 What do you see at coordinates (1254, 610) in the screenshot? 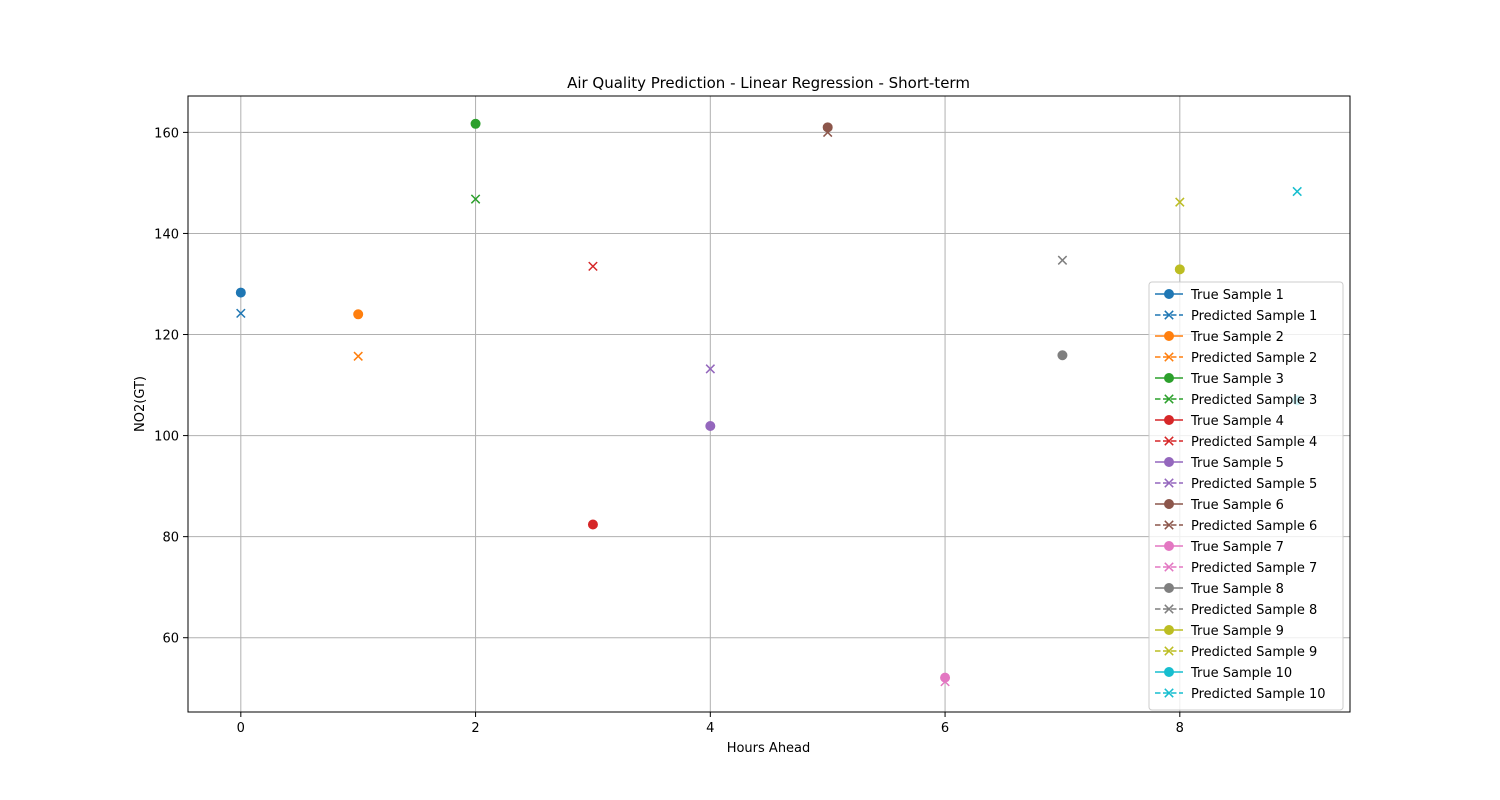
I see `legend-label: Predicted Sample 8` at bounding box center [1254, 610].